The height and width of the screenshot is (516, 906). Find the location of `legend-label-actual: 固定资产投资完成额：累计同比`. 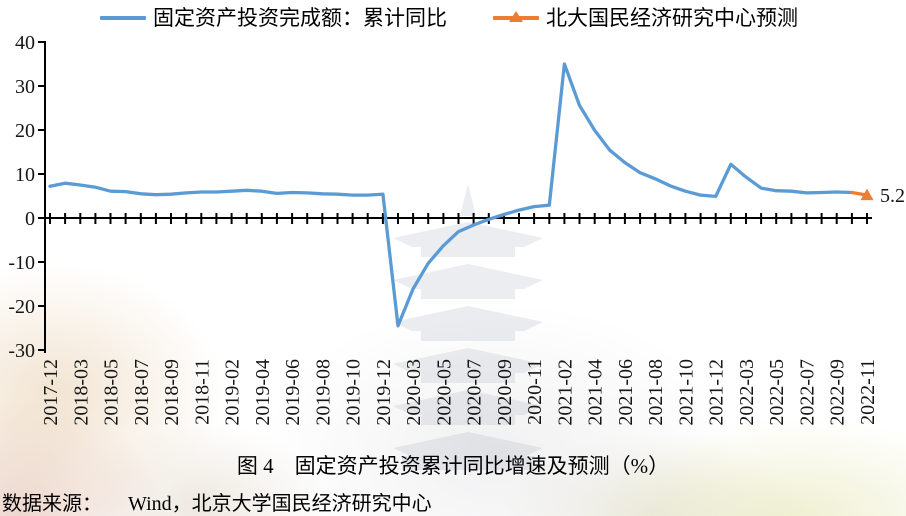

legend-label-actual: 固定资产投资完成额：累计同比 is located at coordinates (300, 18).